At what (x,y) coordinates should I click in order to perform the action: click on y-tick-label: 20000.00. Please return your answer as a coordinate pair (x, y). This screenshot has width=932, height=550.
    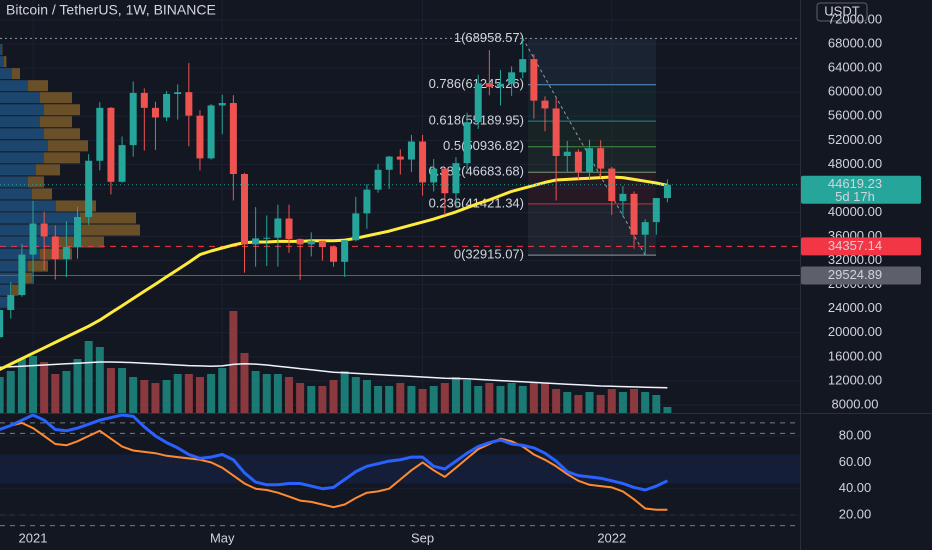
    Looking at the image, I should click on (855, 331).